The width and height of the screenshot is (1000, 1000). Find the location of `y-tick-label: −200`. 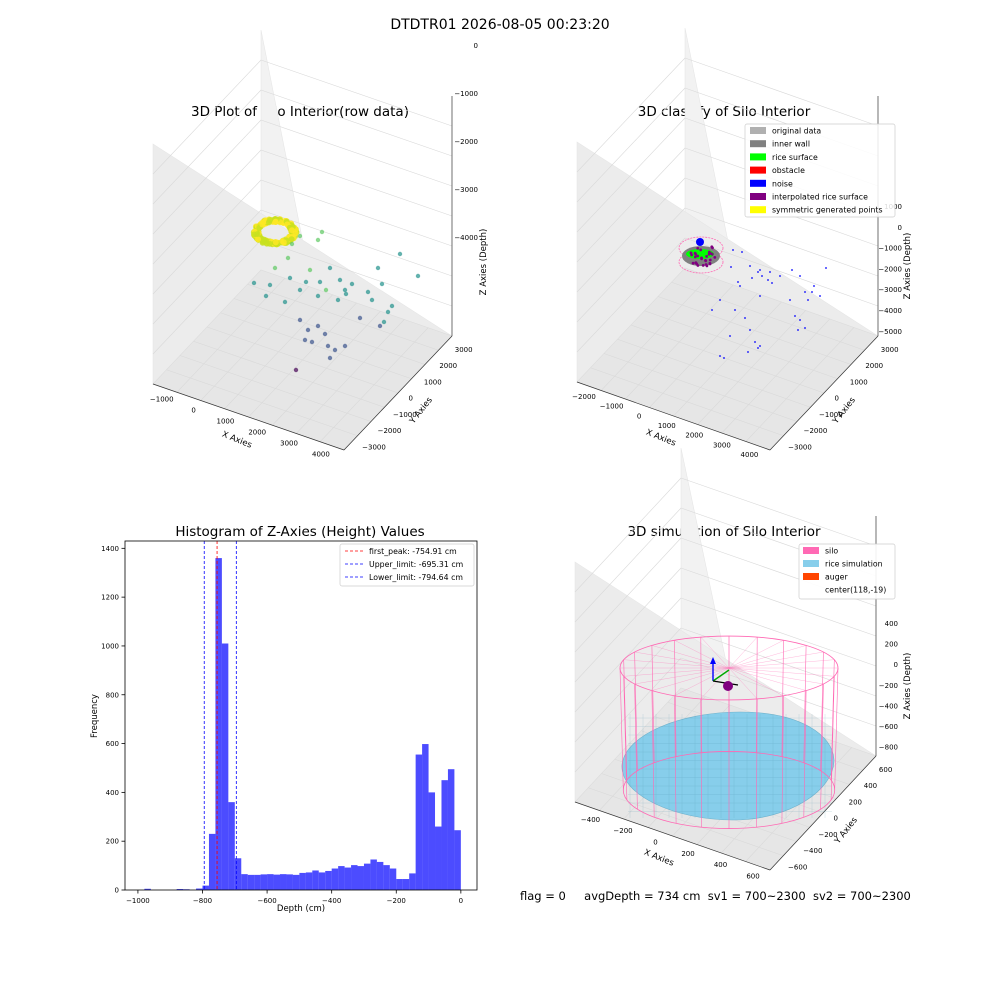

y-tick-label: −200 is located at coordinates (827, 835).